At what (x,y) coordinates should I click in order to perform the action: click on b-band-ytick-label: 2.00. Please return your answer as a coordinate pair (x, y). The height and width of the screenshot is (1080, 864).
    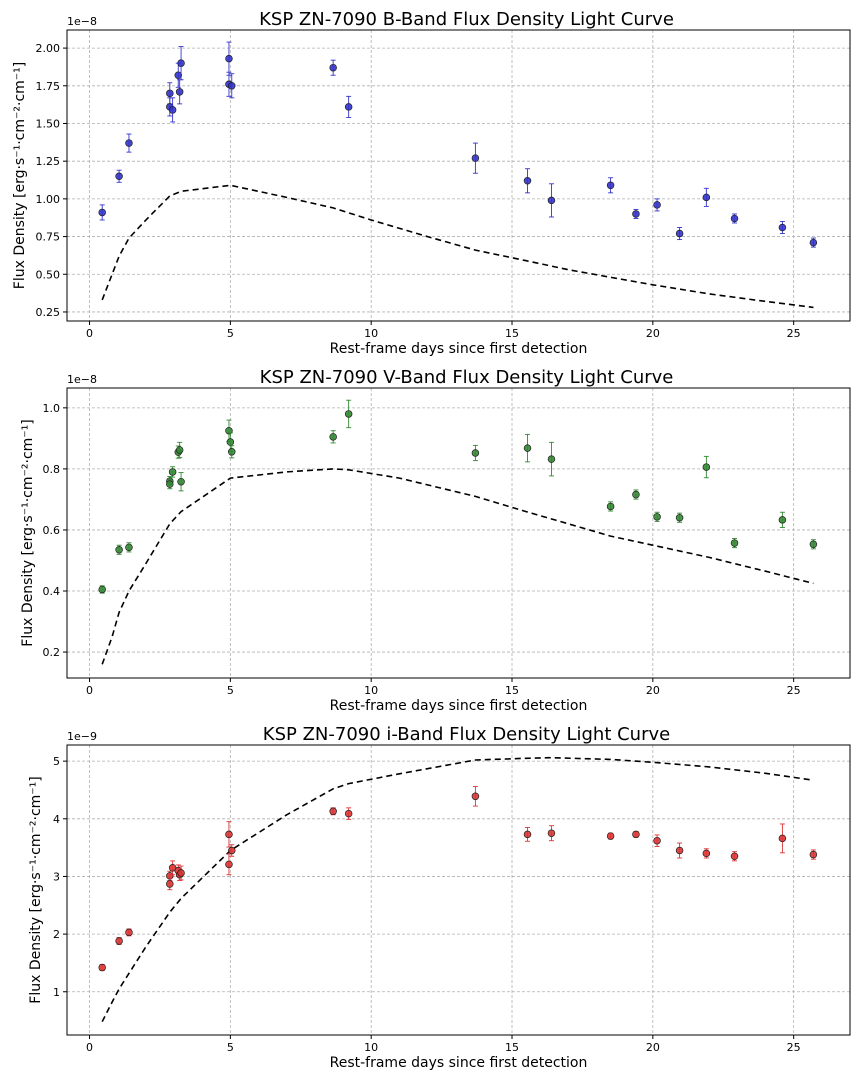
    Looking at the image, I should click on (48, 48).